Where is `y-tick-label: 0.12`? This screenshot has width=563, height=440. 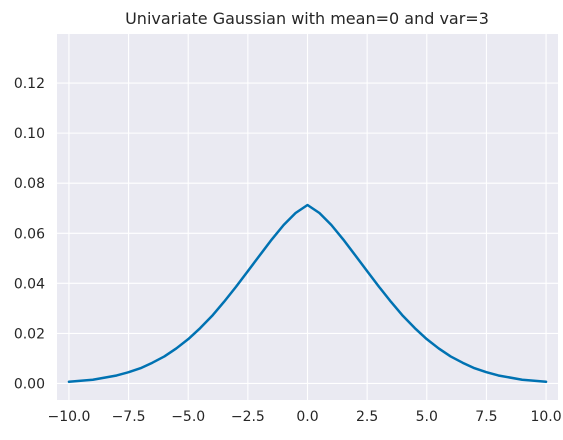 y-tick-label: 0.12 is located at coordinates (29, 84).